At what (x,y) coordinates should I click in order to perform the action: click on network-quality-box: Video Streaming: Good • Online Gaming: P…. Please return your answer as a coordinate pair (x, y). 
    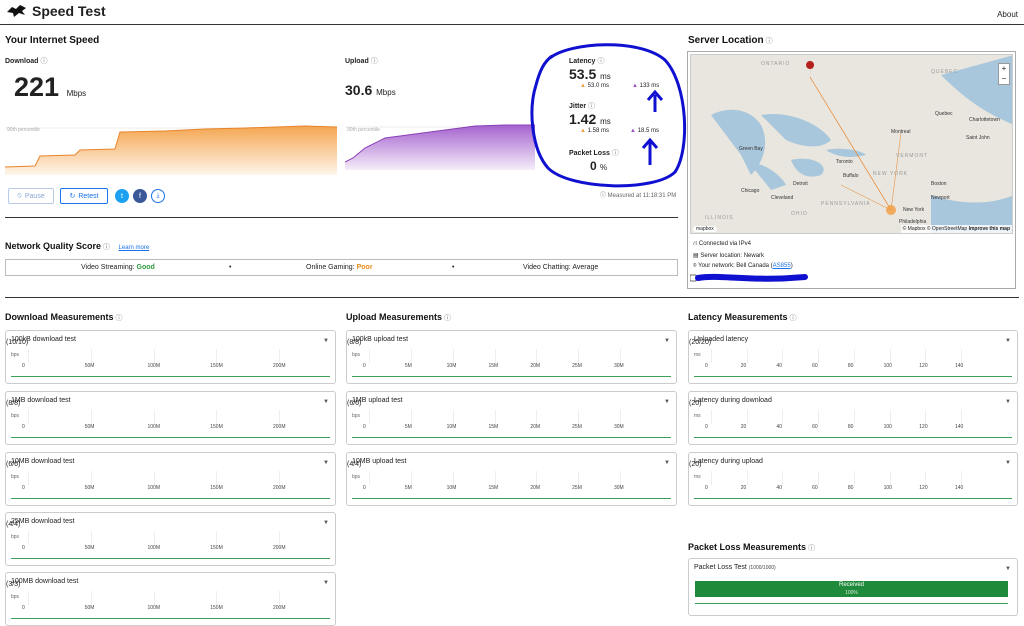
    Looking at the image, I should click on (341, 267).